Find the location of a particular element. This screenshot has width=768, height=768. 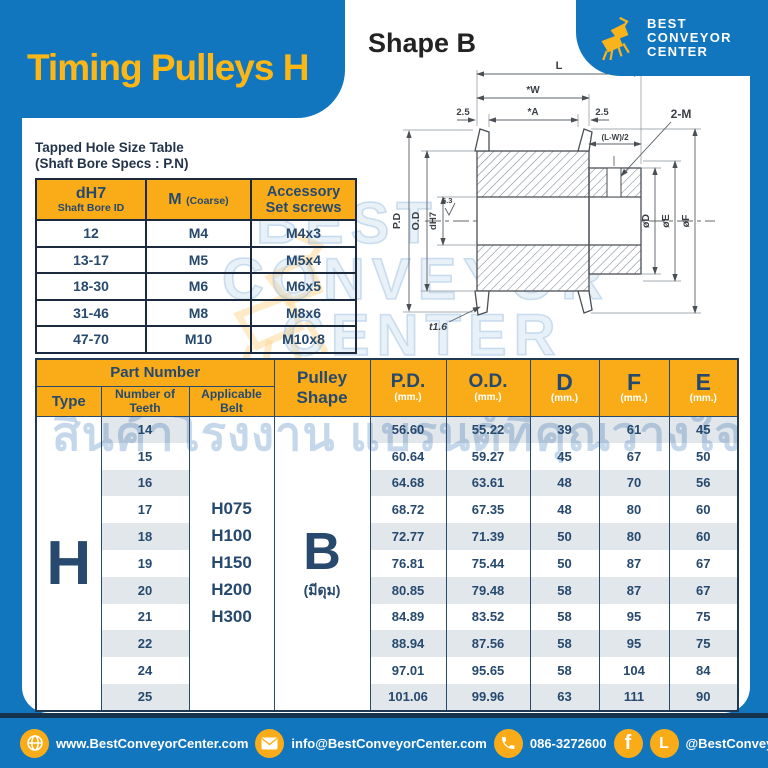

table-row: 25 101.06 99.96 63 111 90 is located at coordinates (387, 697).